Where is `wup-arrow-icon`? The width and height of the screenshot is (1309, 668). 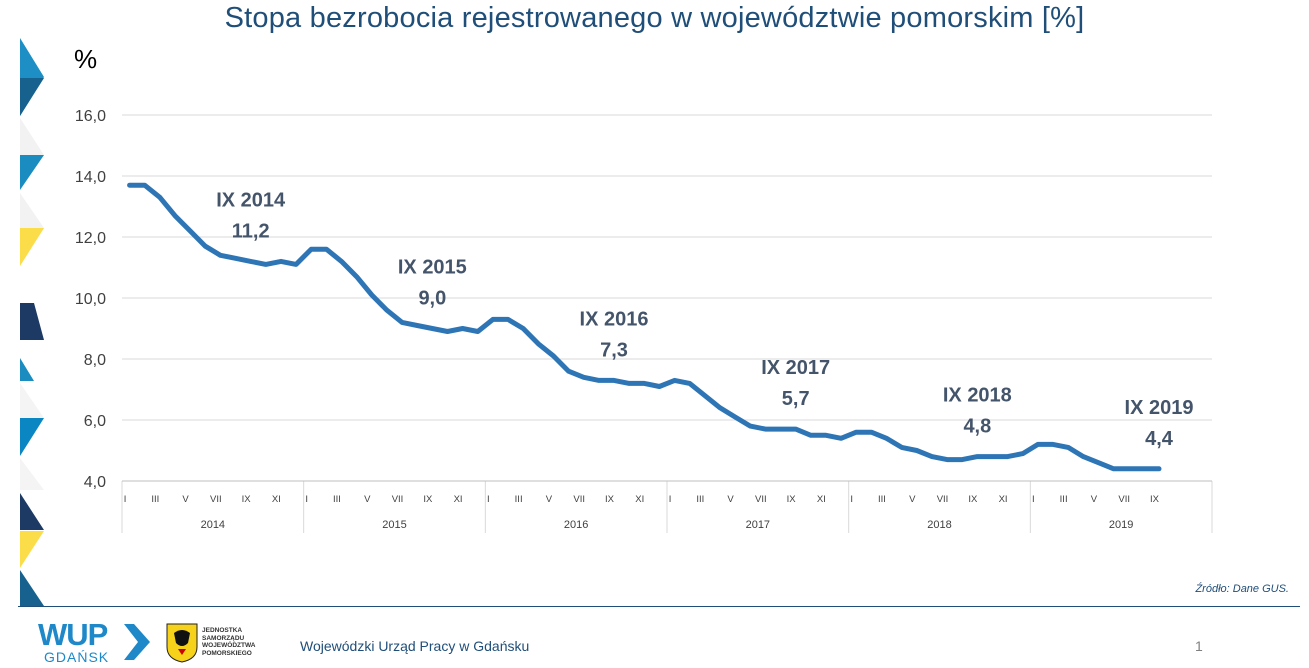
wup-arrow-icon is located at coordinates (137, 642).